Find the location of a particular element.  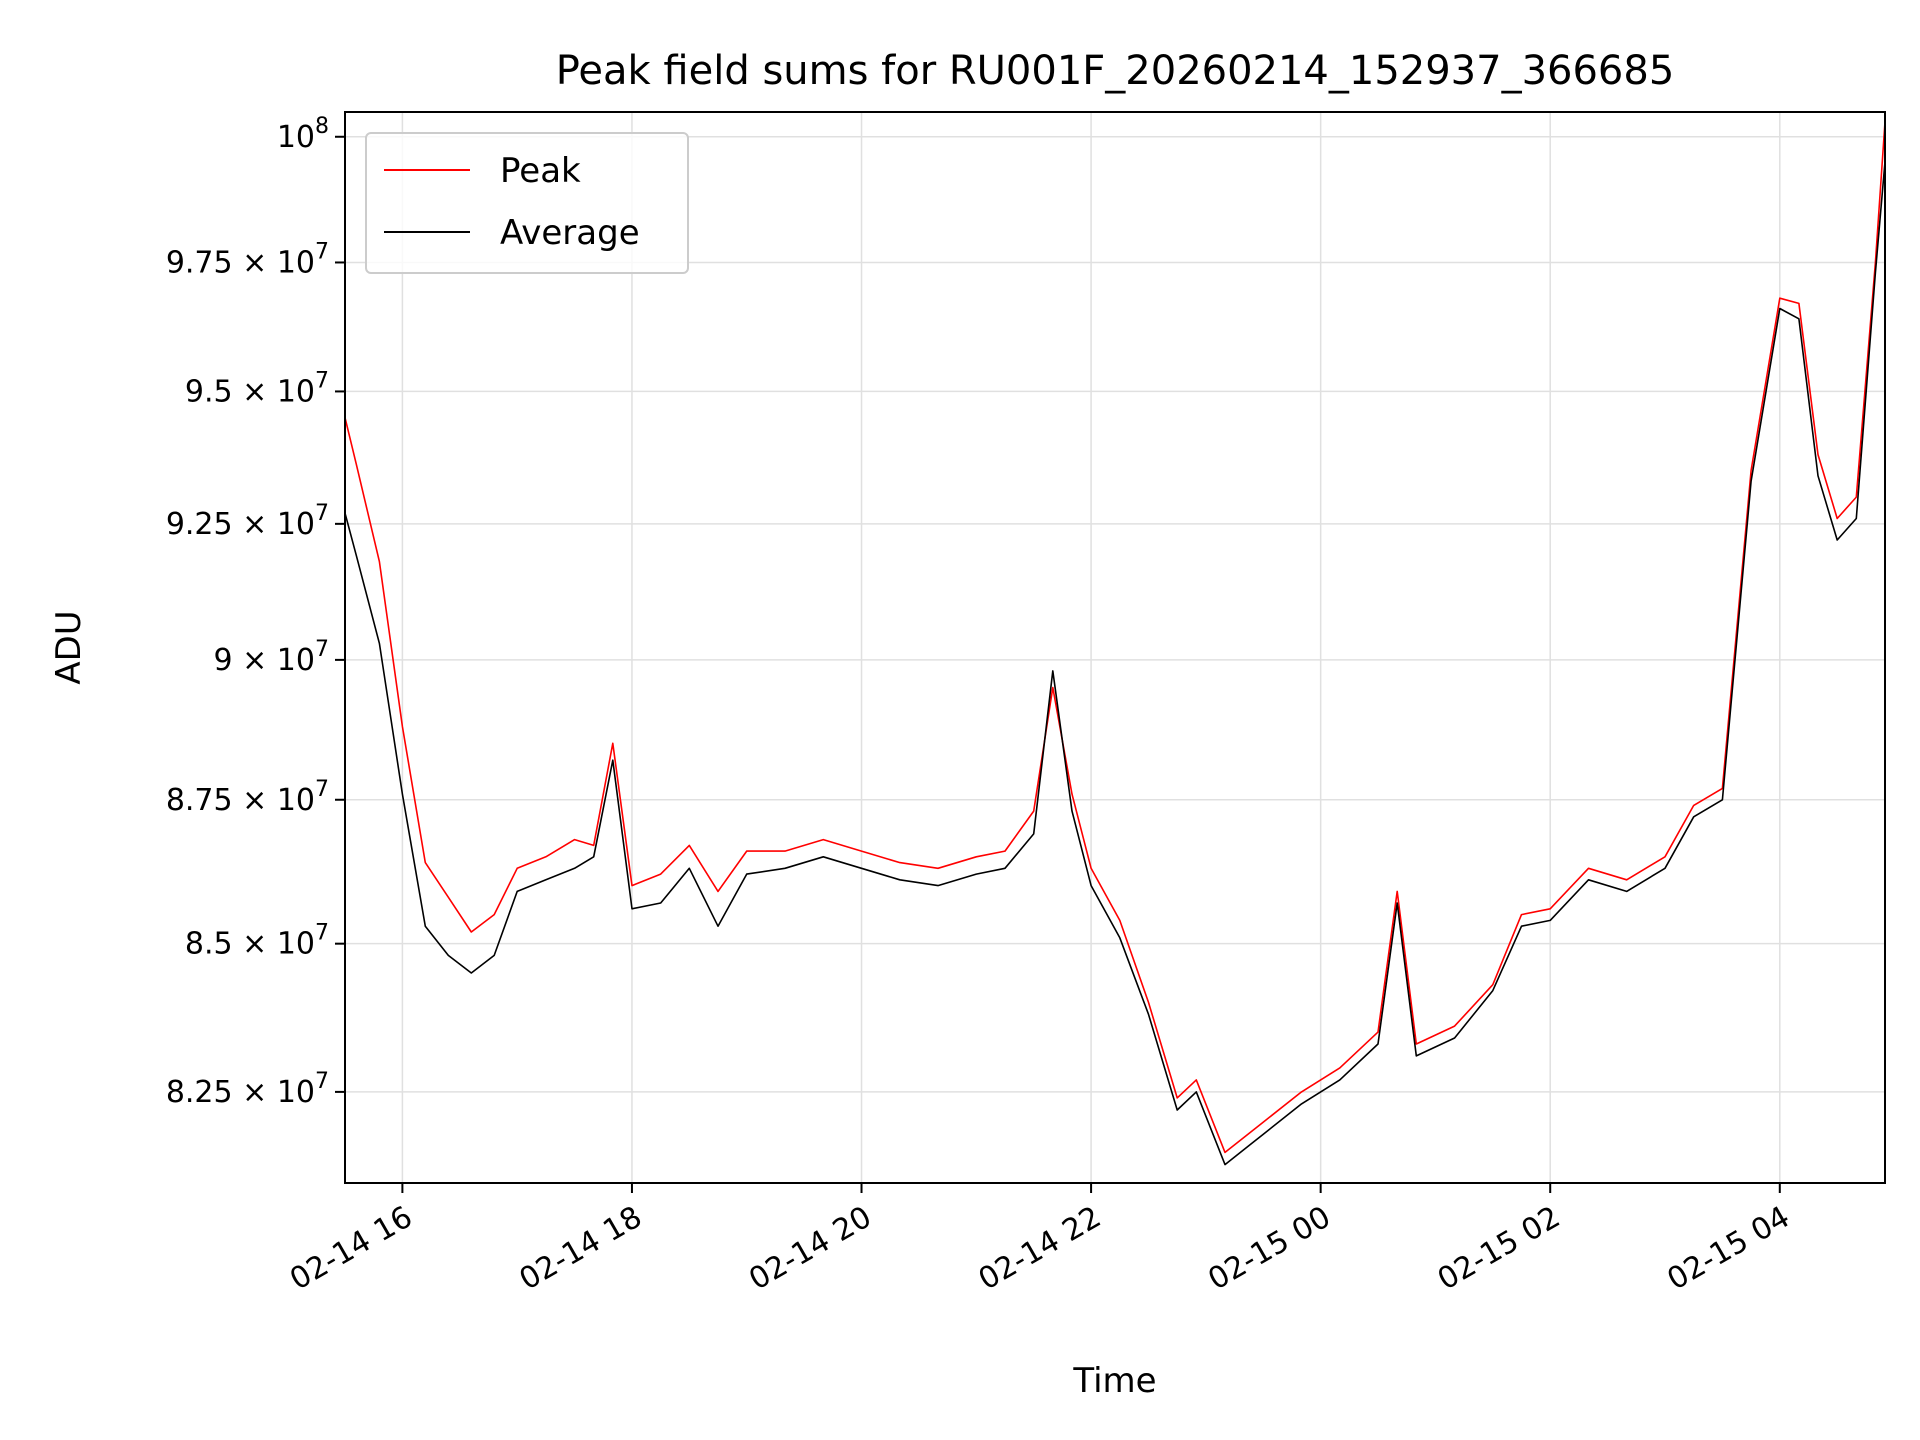

y-tick-label: 8.75 × 107 is located at coordinates (247, 797).